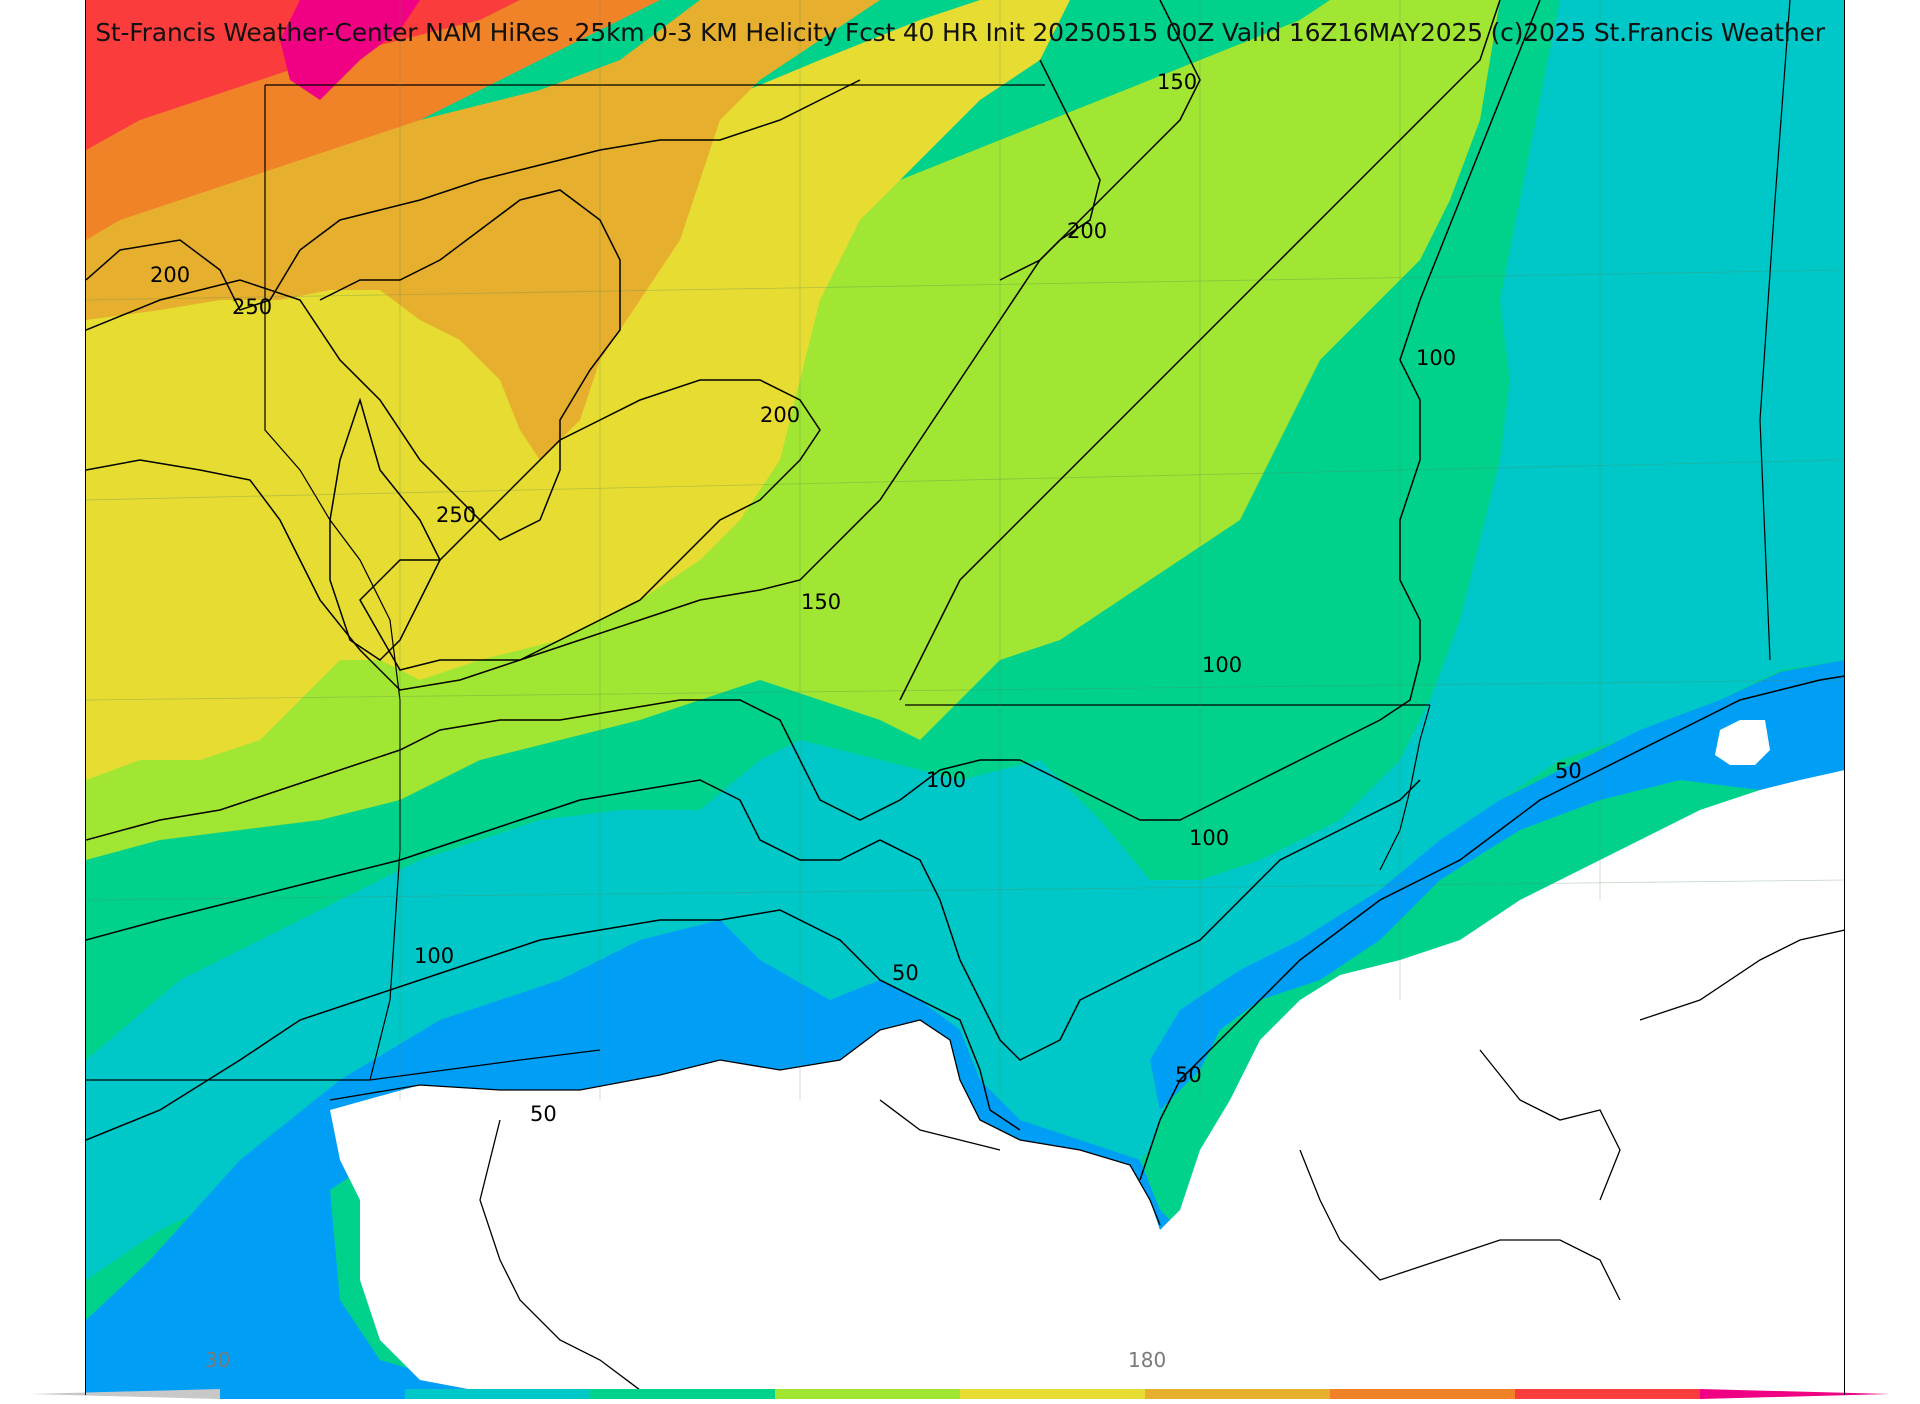 The width and height of the screenshot is (1920, 1404). What do you see at coordinates (1568, 771) in the screenshot?
I see `contour-label-50-east: 50` at bounding box center [1568, 771].